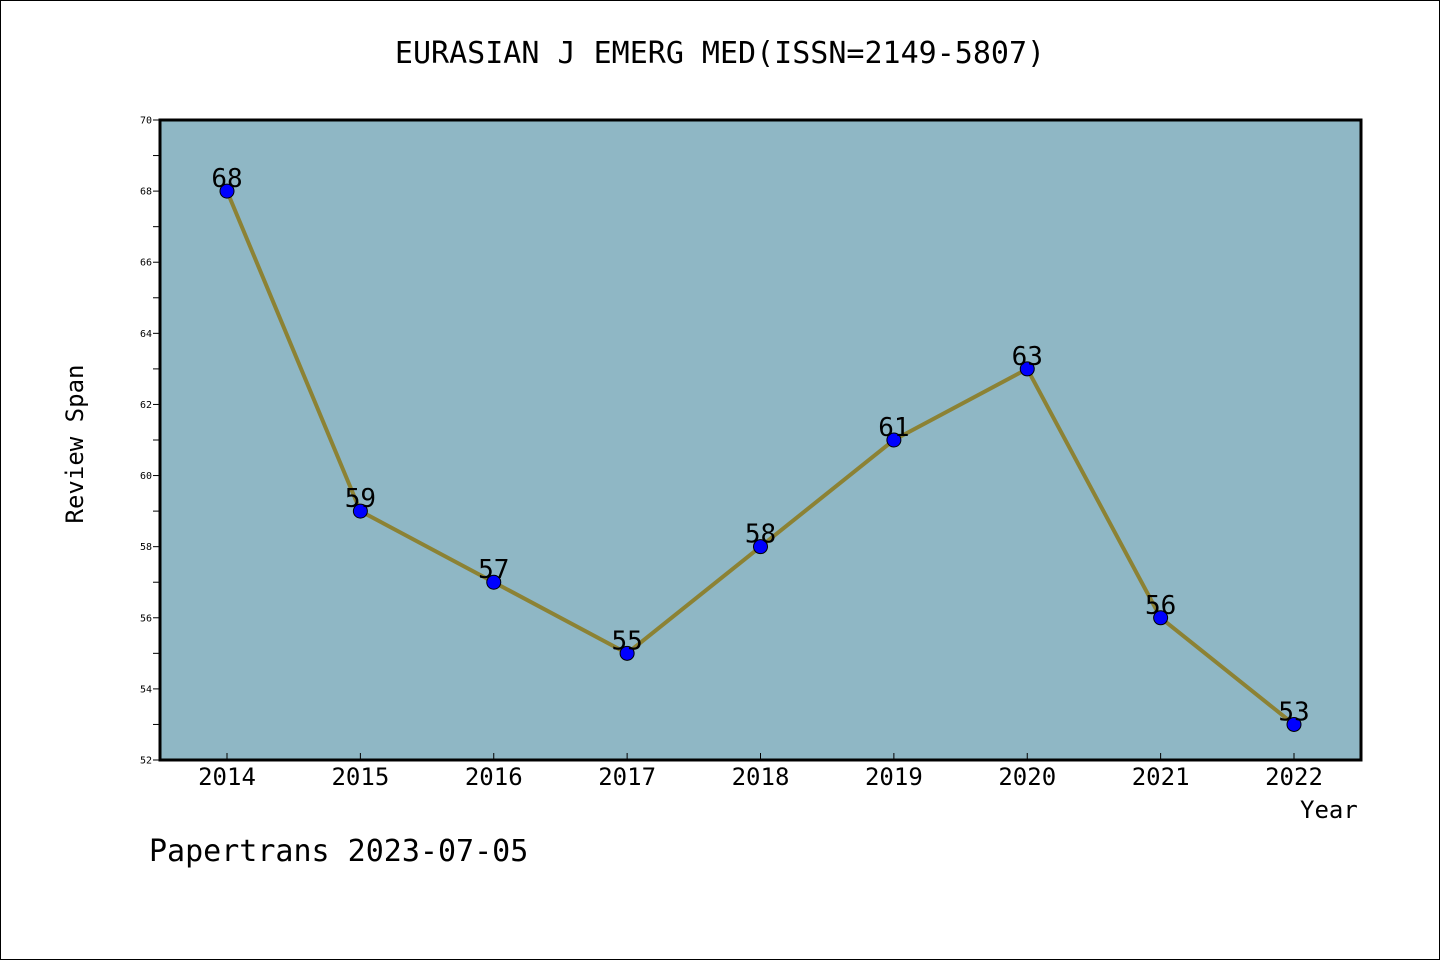 The width and height of the screenshot is (1440, 960). I want to click on y-tick-label: 64, so click(146, 334).